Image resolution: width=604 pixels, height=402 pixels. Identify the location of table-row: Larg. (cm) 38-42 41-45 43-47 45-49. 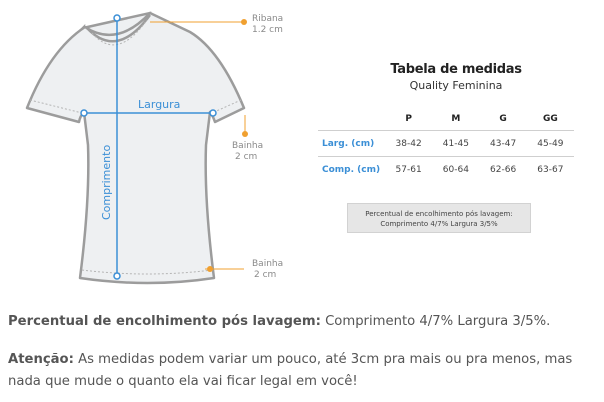
(446, 143).